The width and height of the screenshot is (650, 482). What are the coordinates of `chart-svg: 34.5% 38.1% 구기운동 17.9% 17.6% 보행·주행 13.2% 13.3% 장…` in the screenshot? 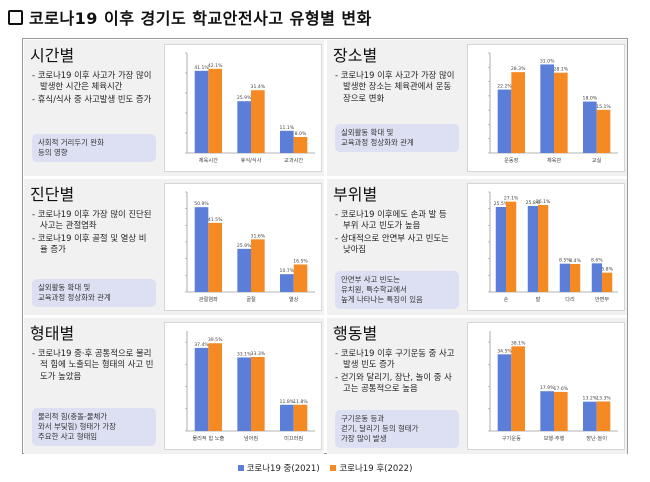 It's located at (553, 386).